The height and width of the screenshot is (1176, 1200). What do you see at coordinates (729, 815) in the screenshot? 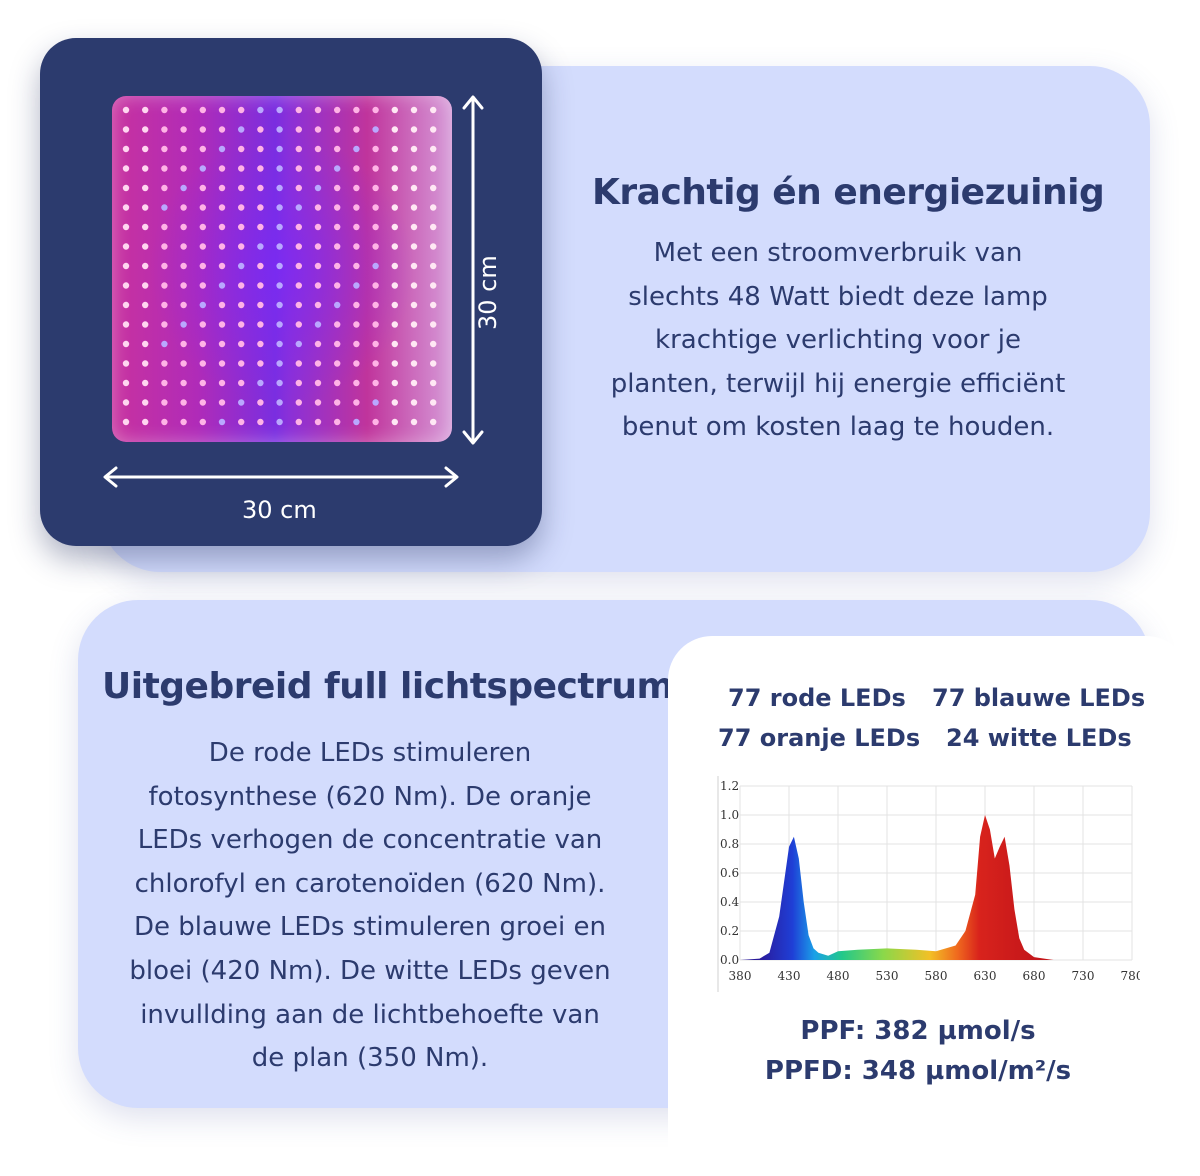
I see `y-tick-label: 1.0` at bounding box center [729, 815].